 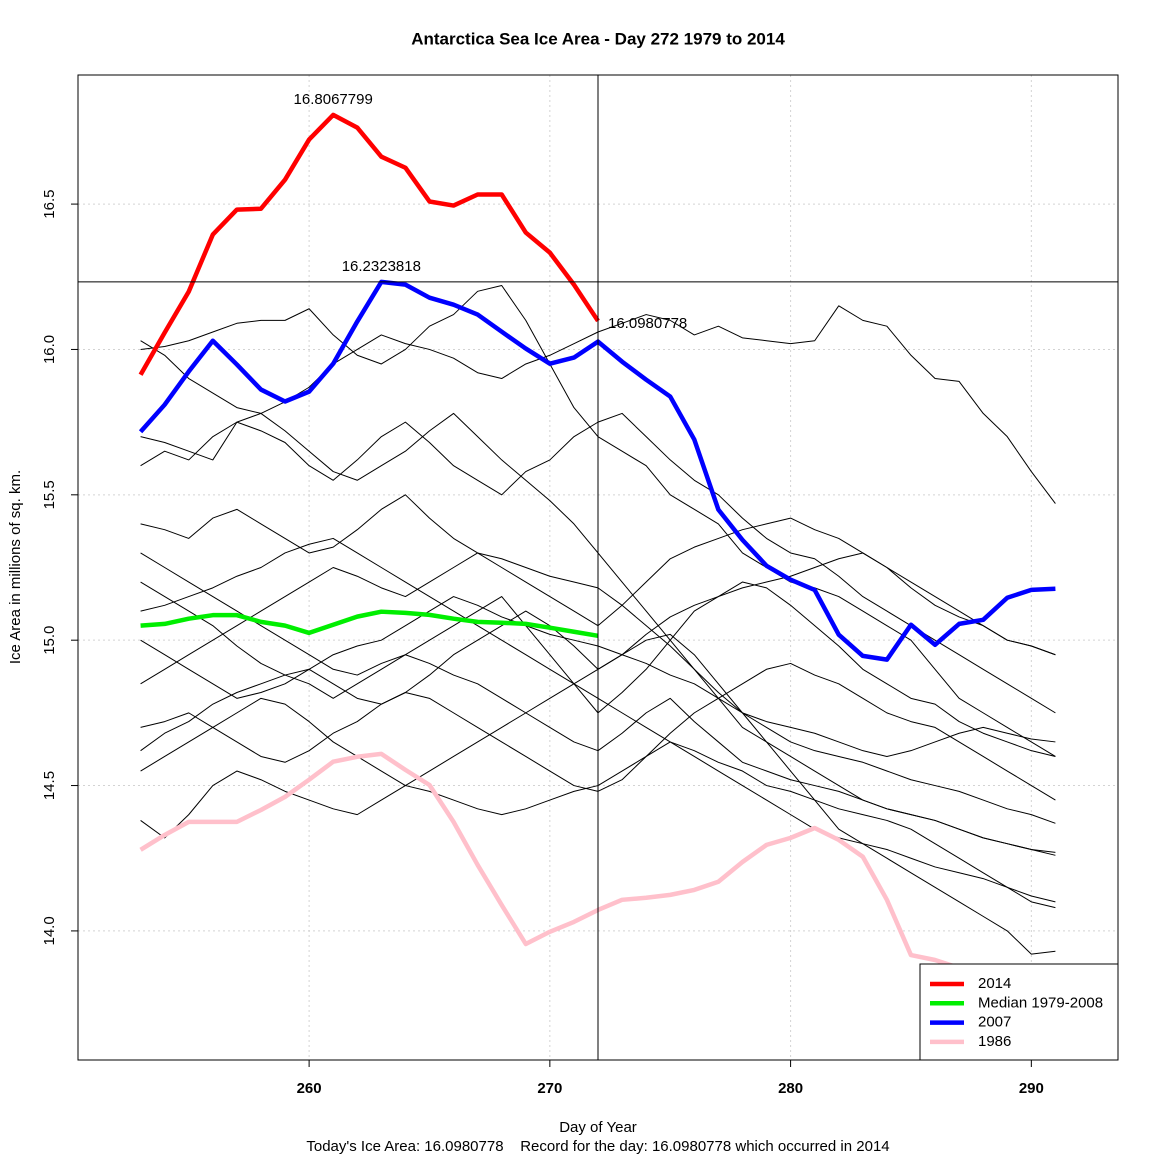 I want to click on y-axis-label: Ice Area in millions of sq. km., so click(x=15, y=567).